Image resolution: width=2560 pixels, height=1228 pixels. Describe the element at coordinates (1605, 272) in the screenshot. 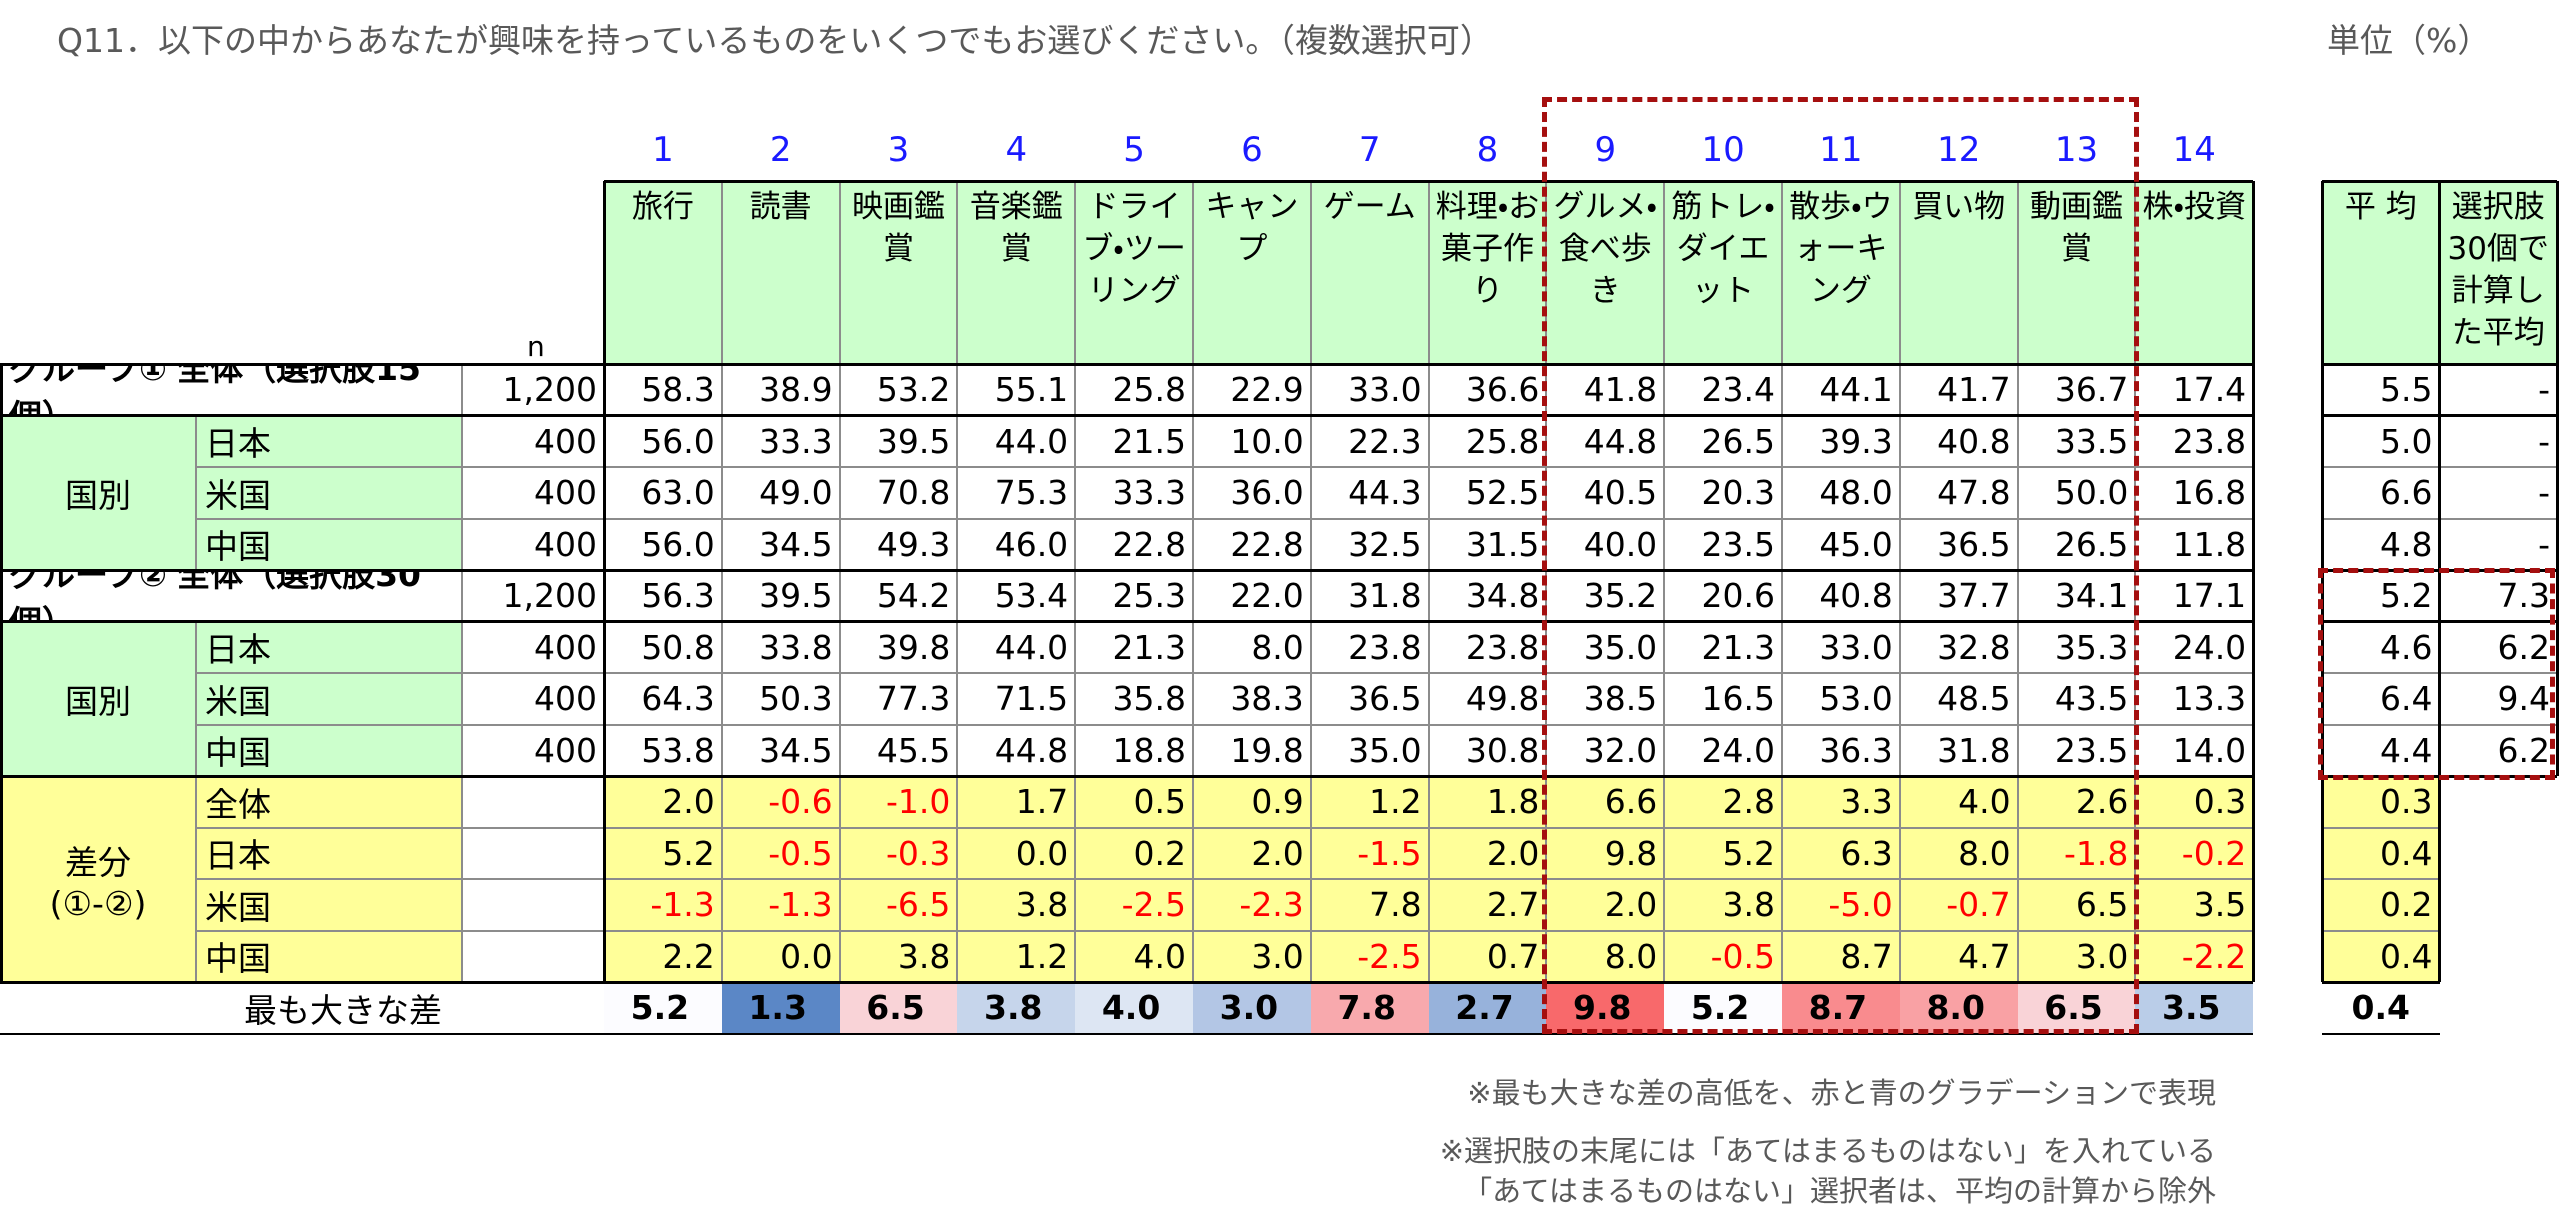

I see `column-header: グルメ・食べ歩き` at that location.